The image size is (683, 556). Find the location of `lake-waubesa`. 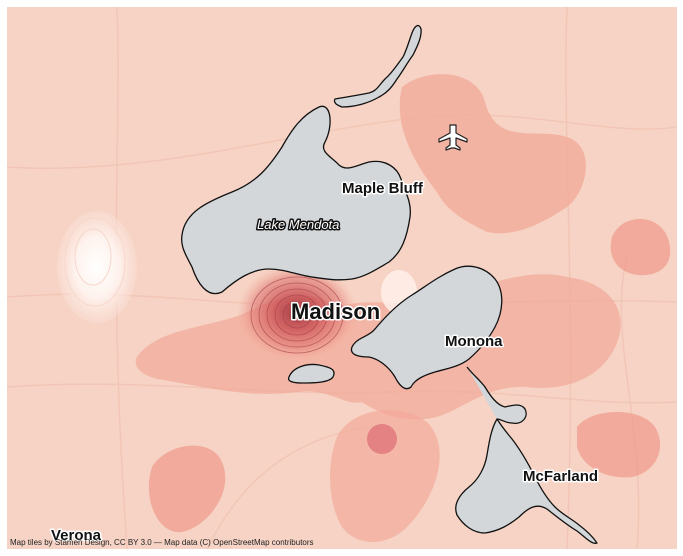

lake-waubesa is located at coordinates (526, 481).